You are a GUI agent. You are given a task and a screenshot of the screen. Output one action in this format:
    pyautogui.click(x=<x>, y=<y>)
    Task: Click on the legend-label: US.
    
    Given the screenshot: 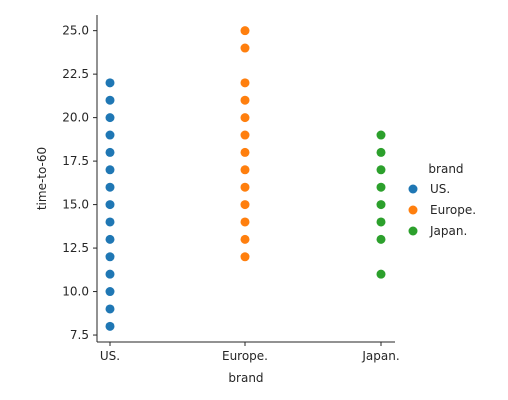 What is the action you would take?
    pyautogui.click(x=440, y=189)
    